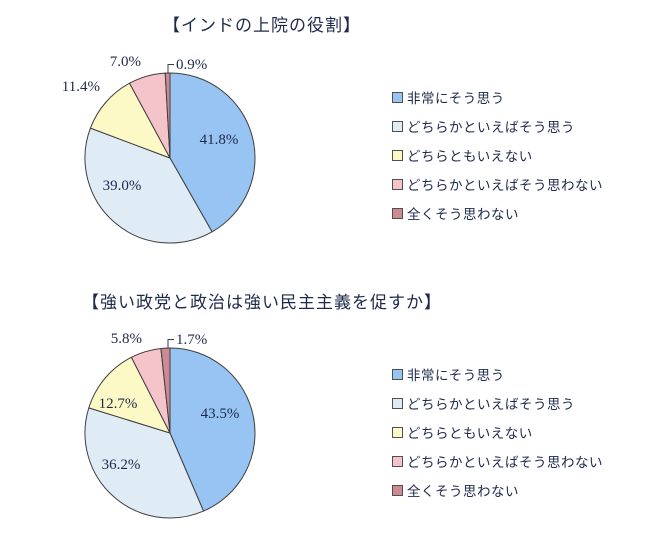 The height and width of the screenshot is (541, 670). Describe the element at coordinates (126, 339) in the screenshot. I see `percent-label: 5.8%` at that location.